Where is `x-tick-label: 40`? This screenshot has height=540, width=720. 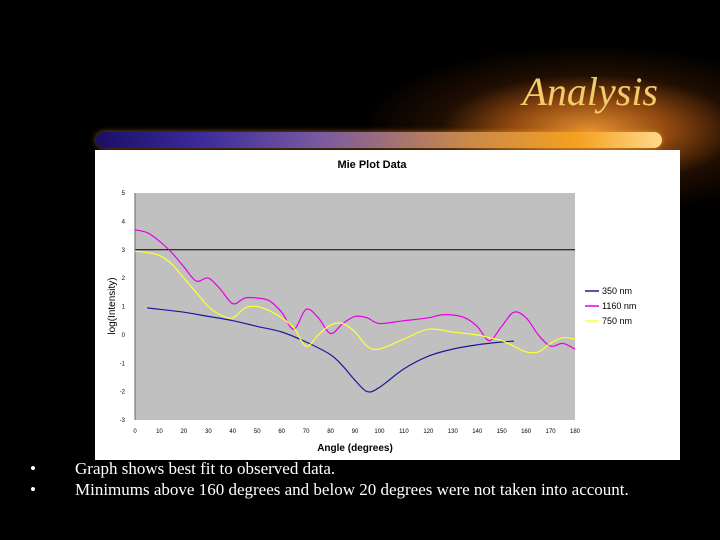
x-tick-label: 40 is located at coordinates (232, 432).